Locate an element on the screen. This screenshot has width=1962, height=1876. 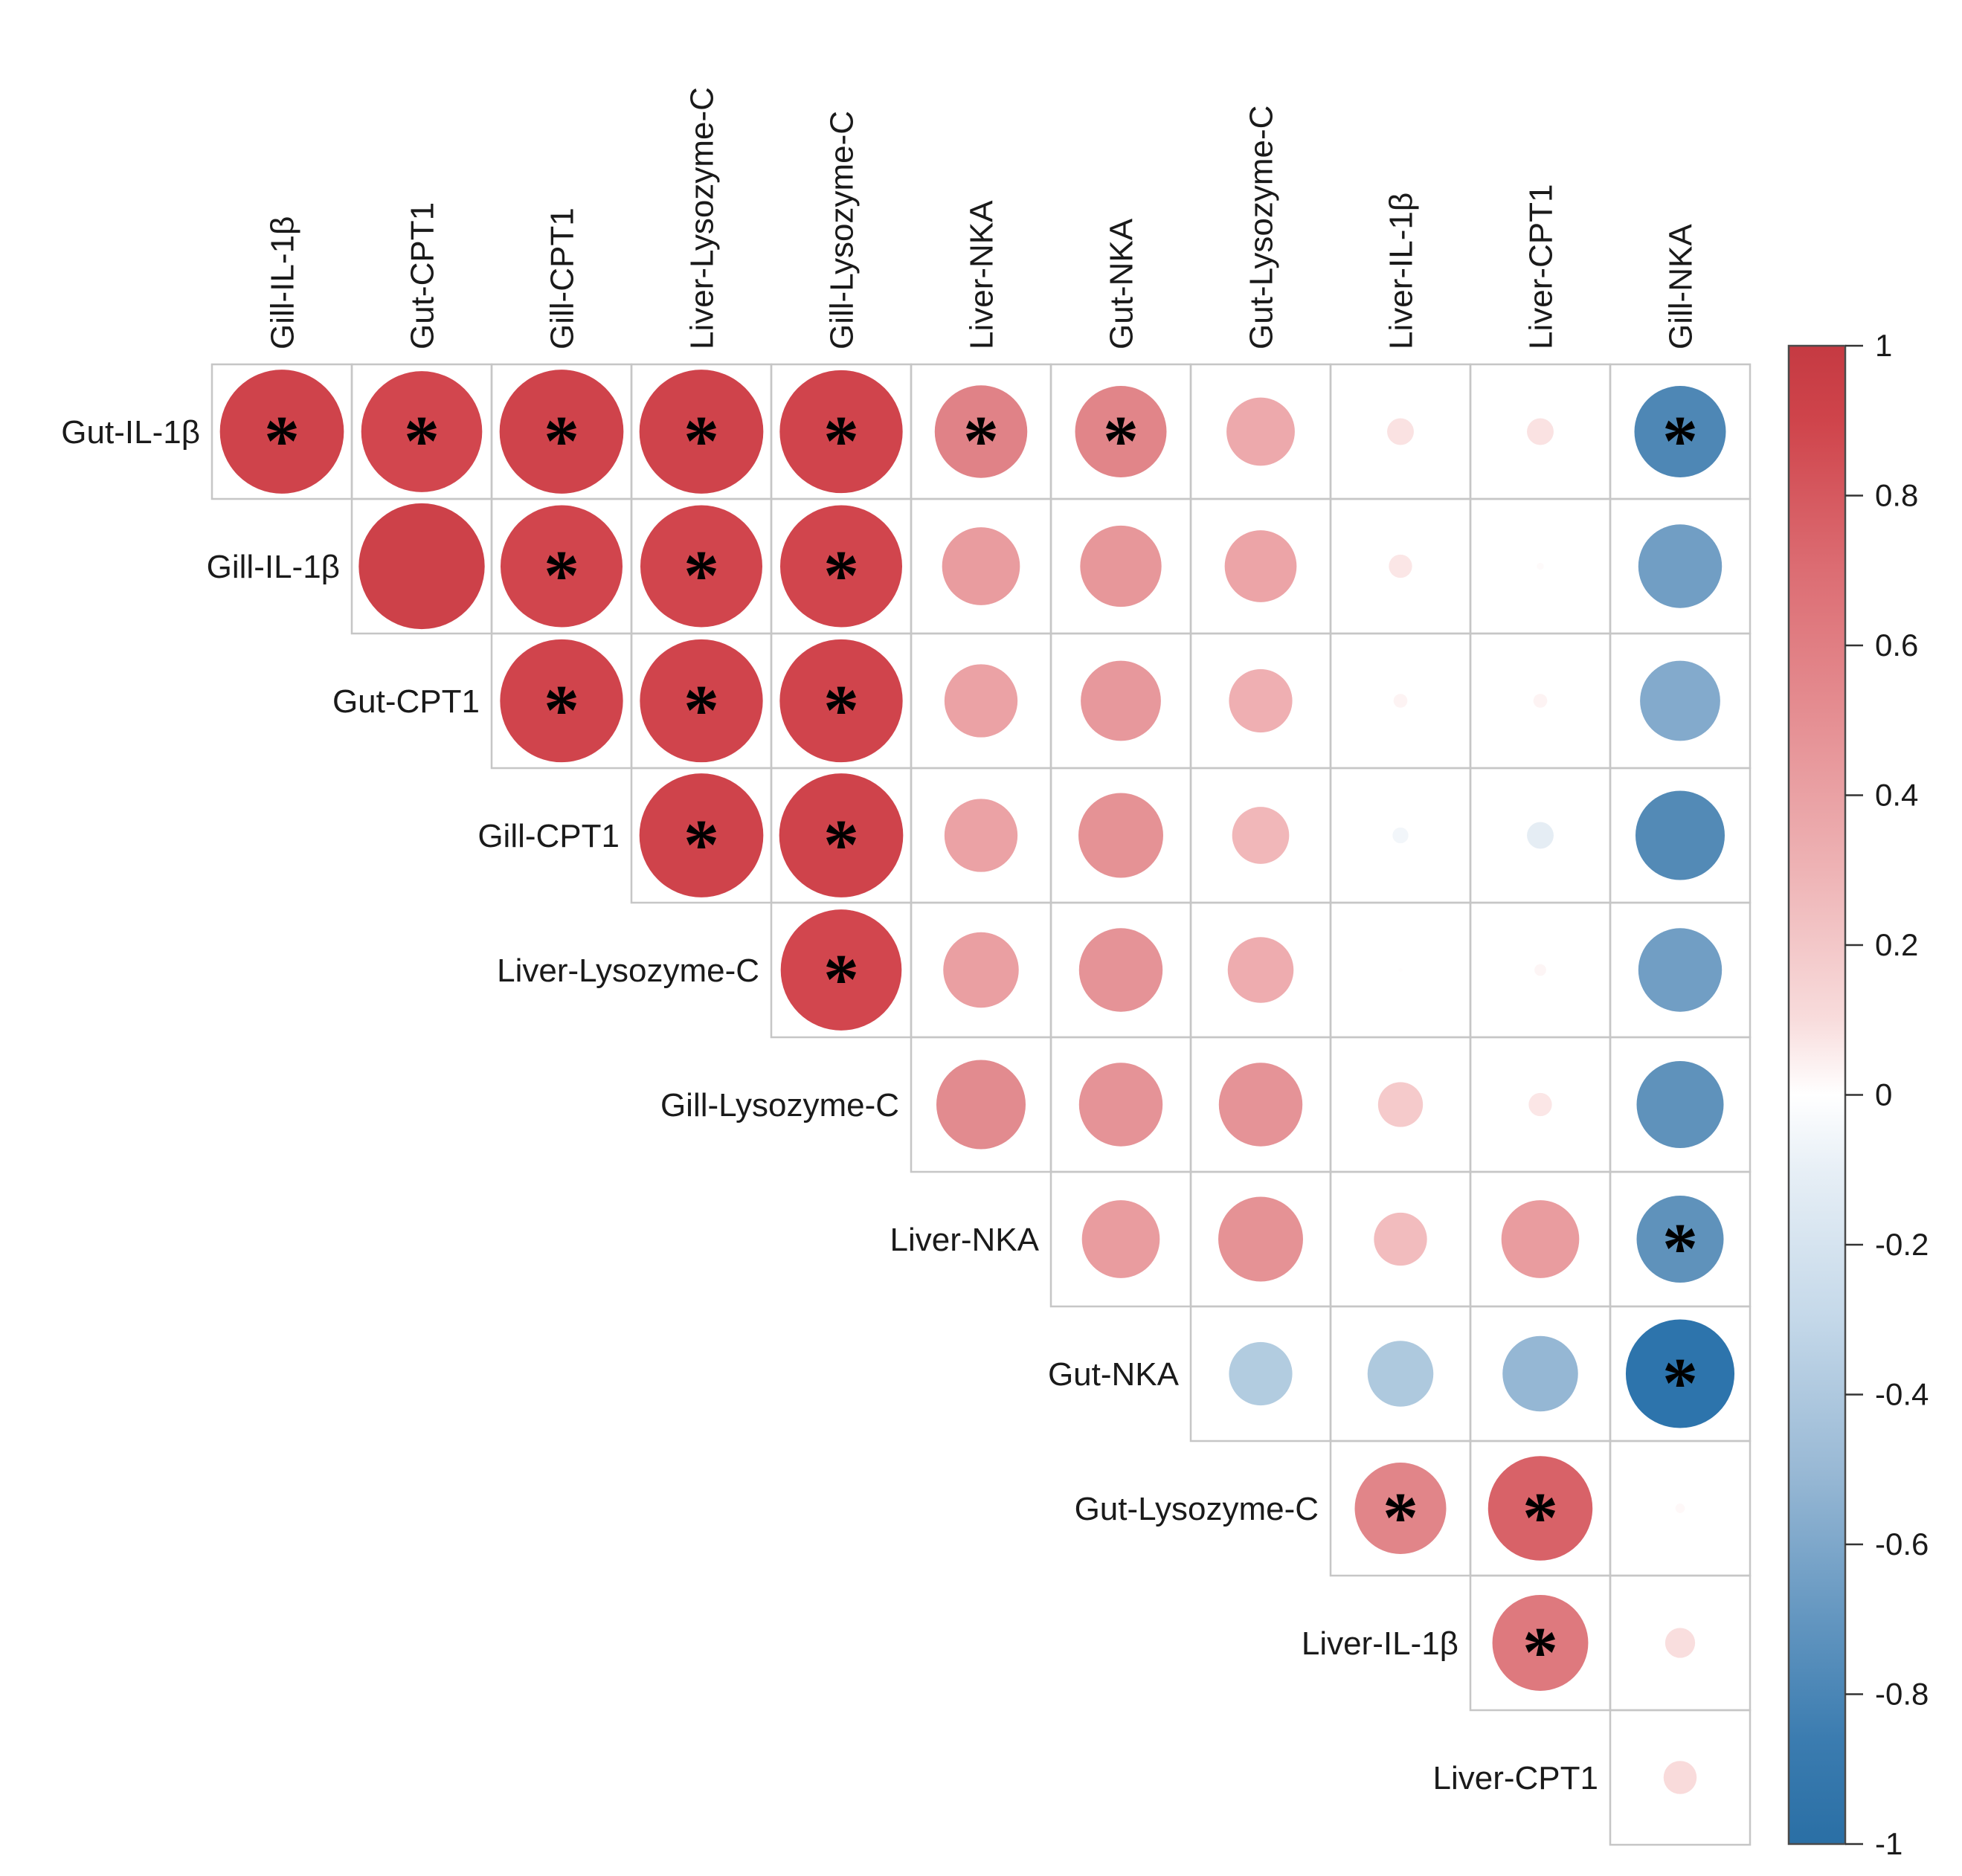
colorbar-tick-label: -1 is located at coordinates (1889, 1843).